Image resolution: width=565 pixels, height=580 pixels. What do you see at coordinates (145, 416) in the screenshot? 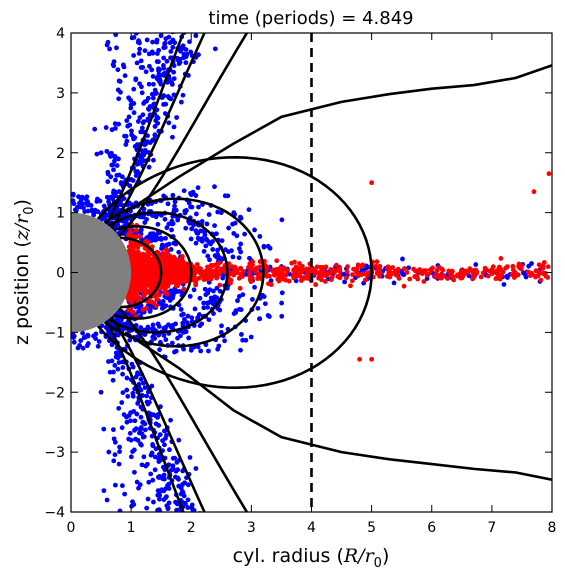
I see `open-field-line` at bounding box center [145, 416].